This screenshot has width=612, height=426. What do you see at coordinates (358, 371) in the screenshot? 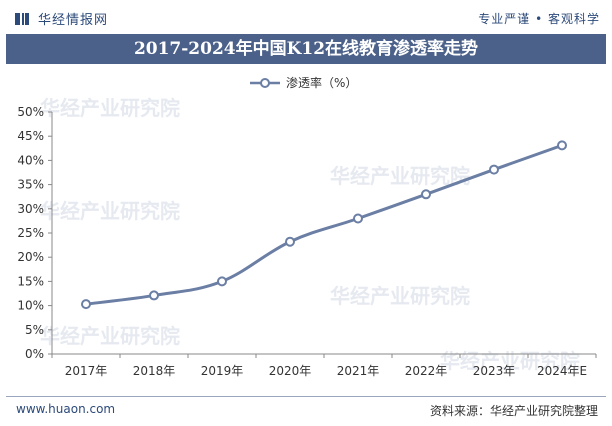
I see `x-tick-label: 2021年` at bounding box center [358, 371].